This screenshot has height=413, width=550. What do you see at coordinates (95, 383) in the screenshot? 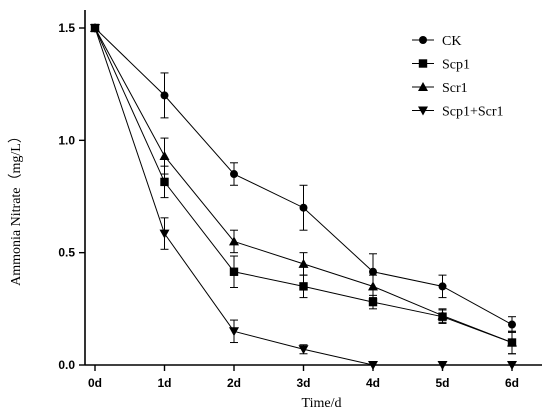
I see `x-tick-label: 0d` at bounding box center [95, 383].